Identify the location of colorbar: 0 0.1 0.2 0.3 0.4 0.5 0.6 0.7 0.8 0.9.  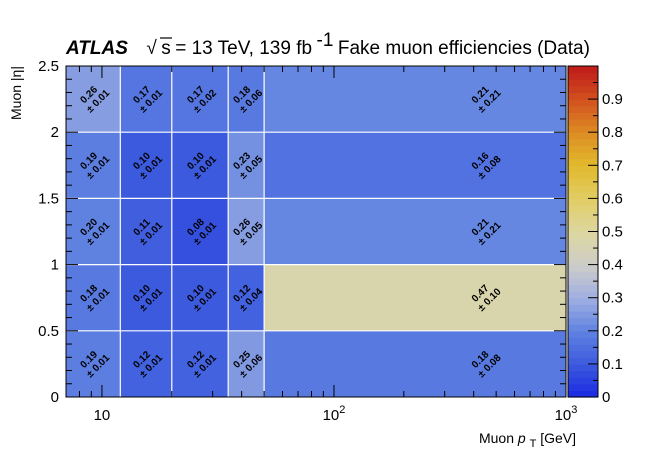
(595, 235).